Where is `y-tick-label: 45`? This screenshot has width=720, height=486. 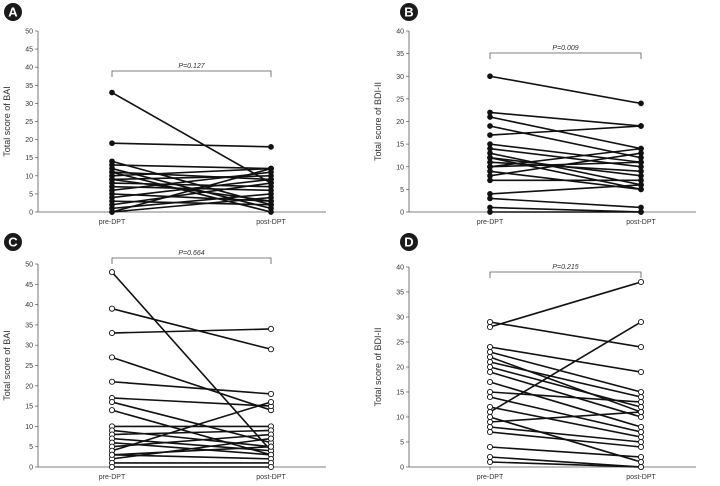
y-tick-label: 45 is located at coordinates (29, 50).